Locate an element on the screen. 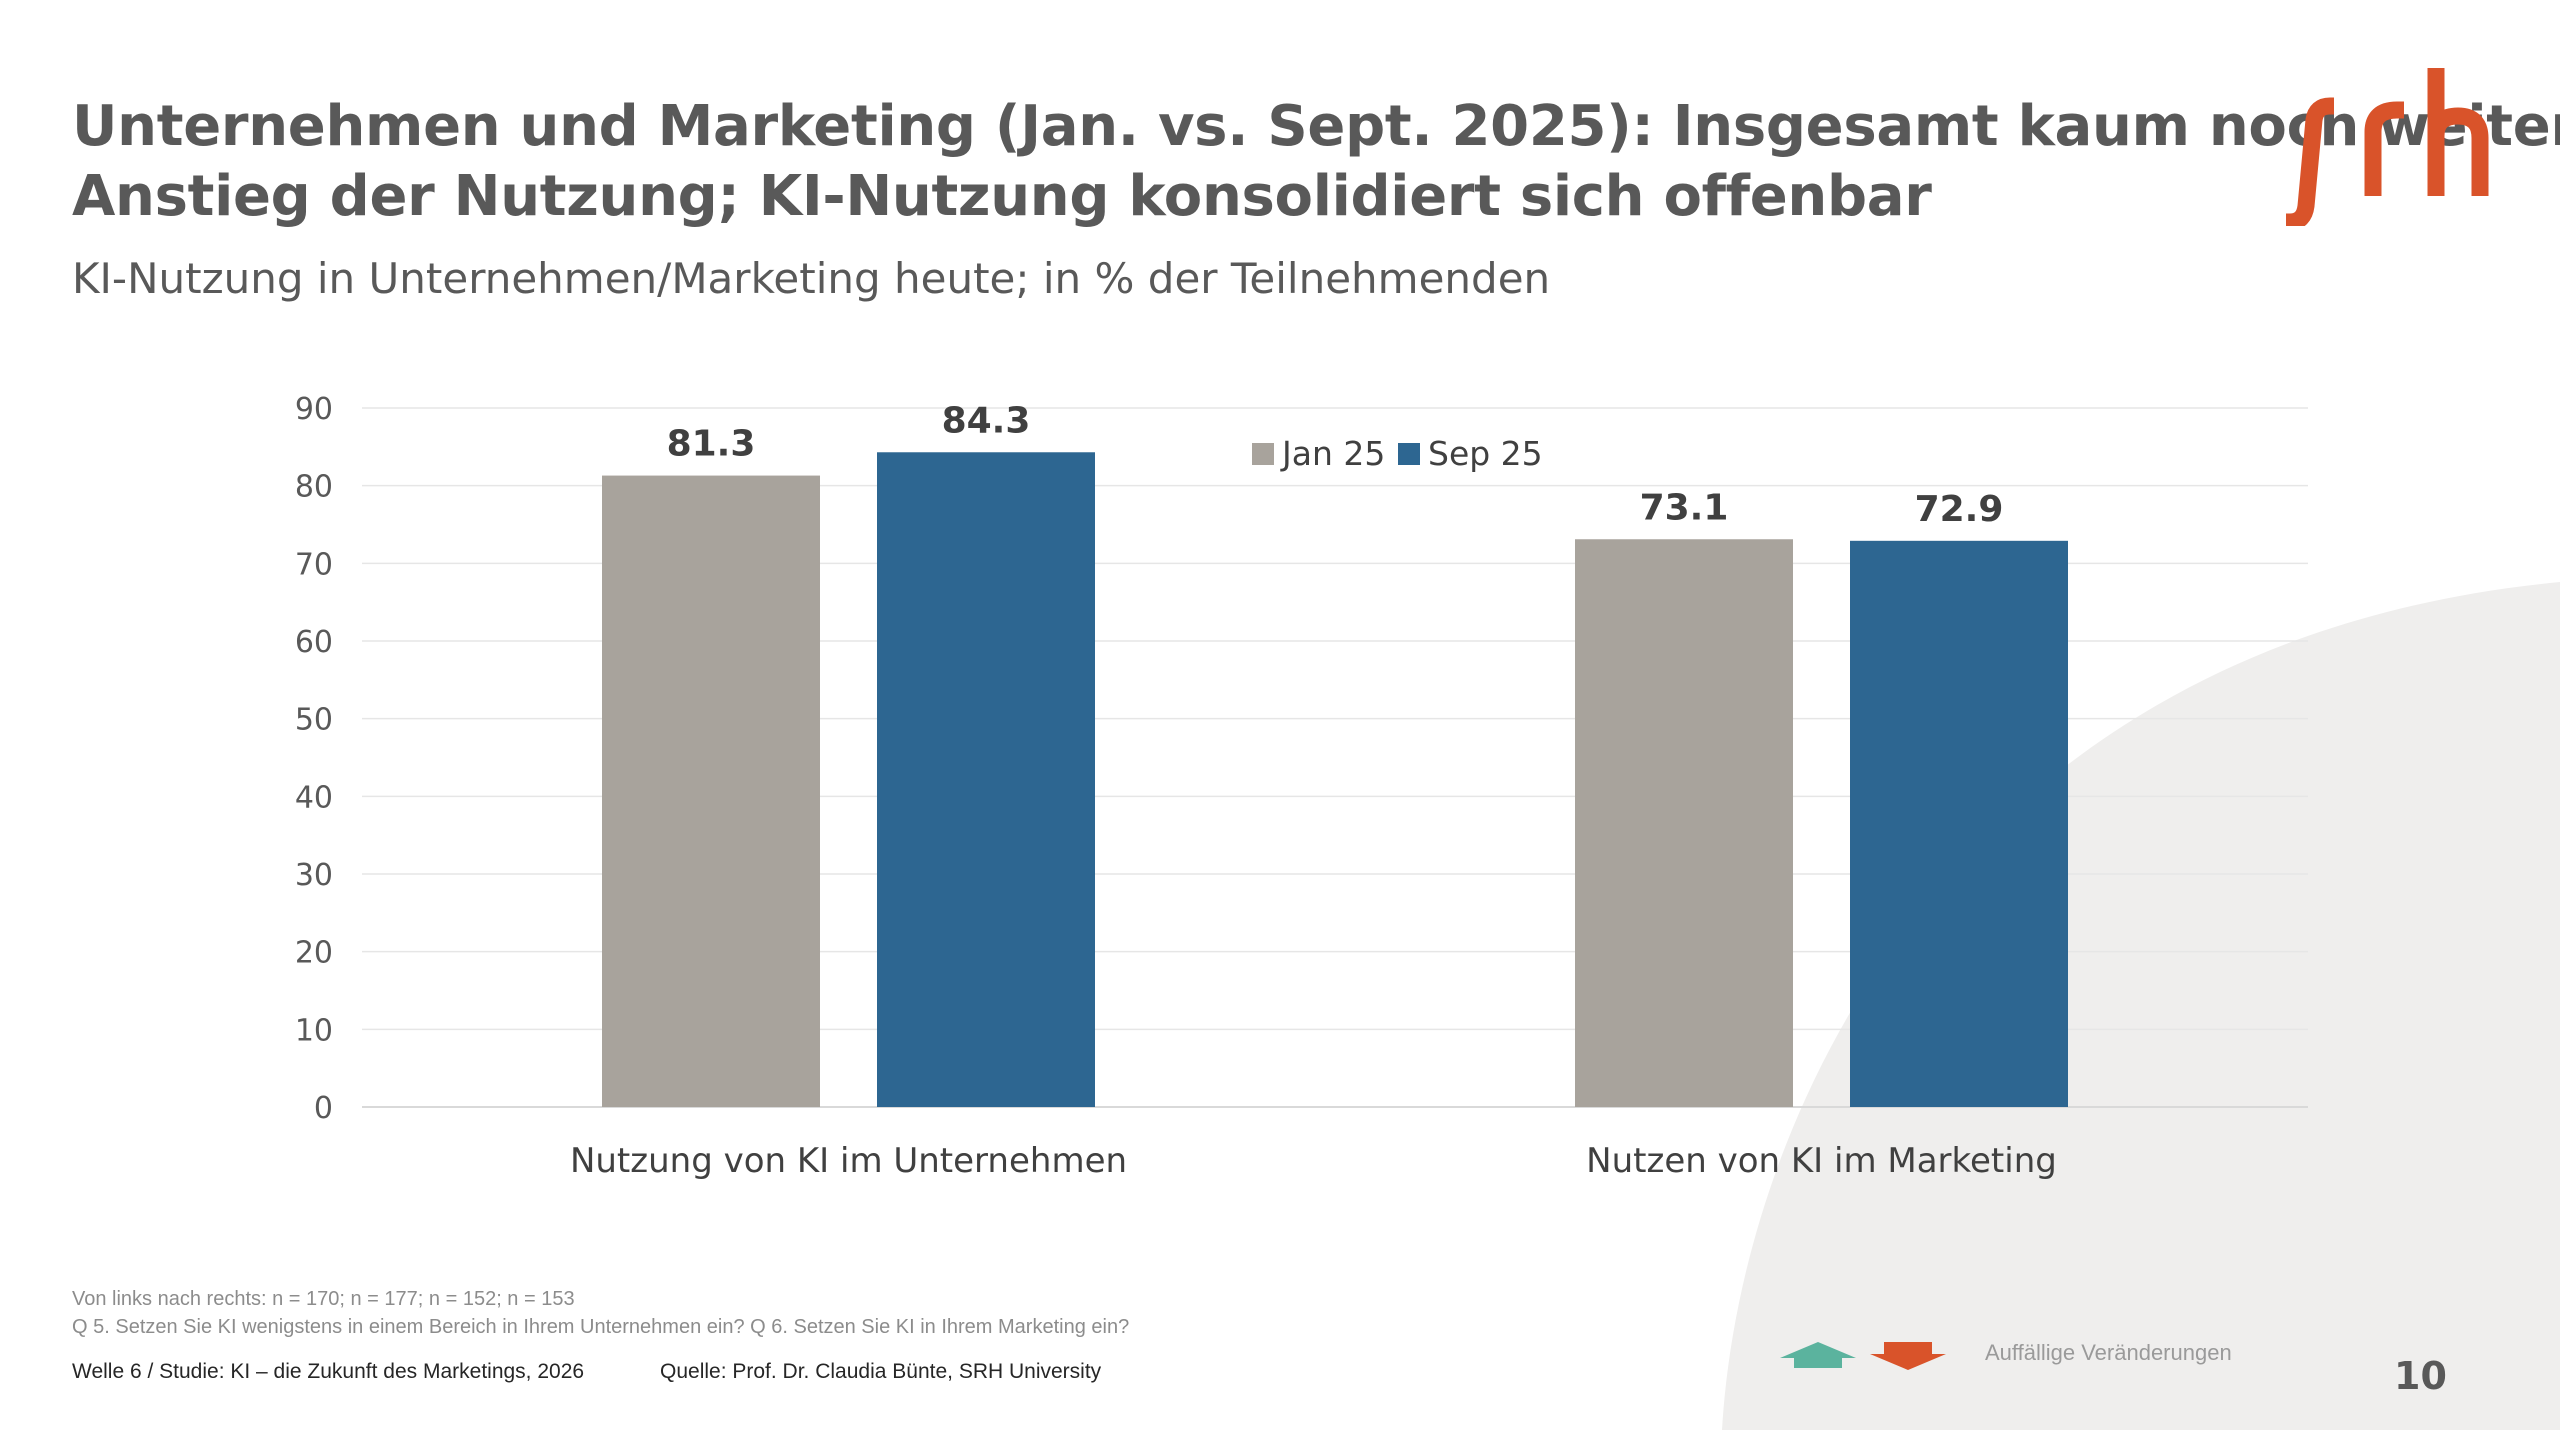  x-category-label: Nutzen von KI im Marketing is located at coordinates (1821, 1161).